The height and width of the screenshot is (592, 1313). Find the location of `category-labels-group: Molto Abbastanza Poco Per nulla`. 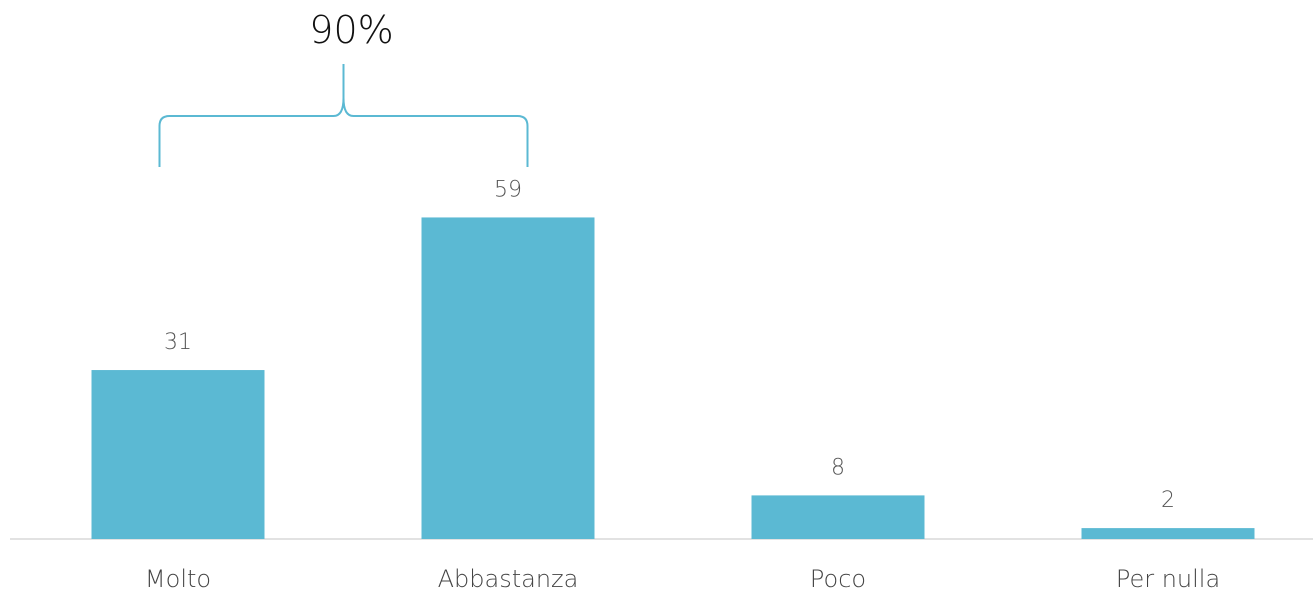

category-labels-group: Molto Abbastanza Poco Per nulla is located at coordinates (682, 578).